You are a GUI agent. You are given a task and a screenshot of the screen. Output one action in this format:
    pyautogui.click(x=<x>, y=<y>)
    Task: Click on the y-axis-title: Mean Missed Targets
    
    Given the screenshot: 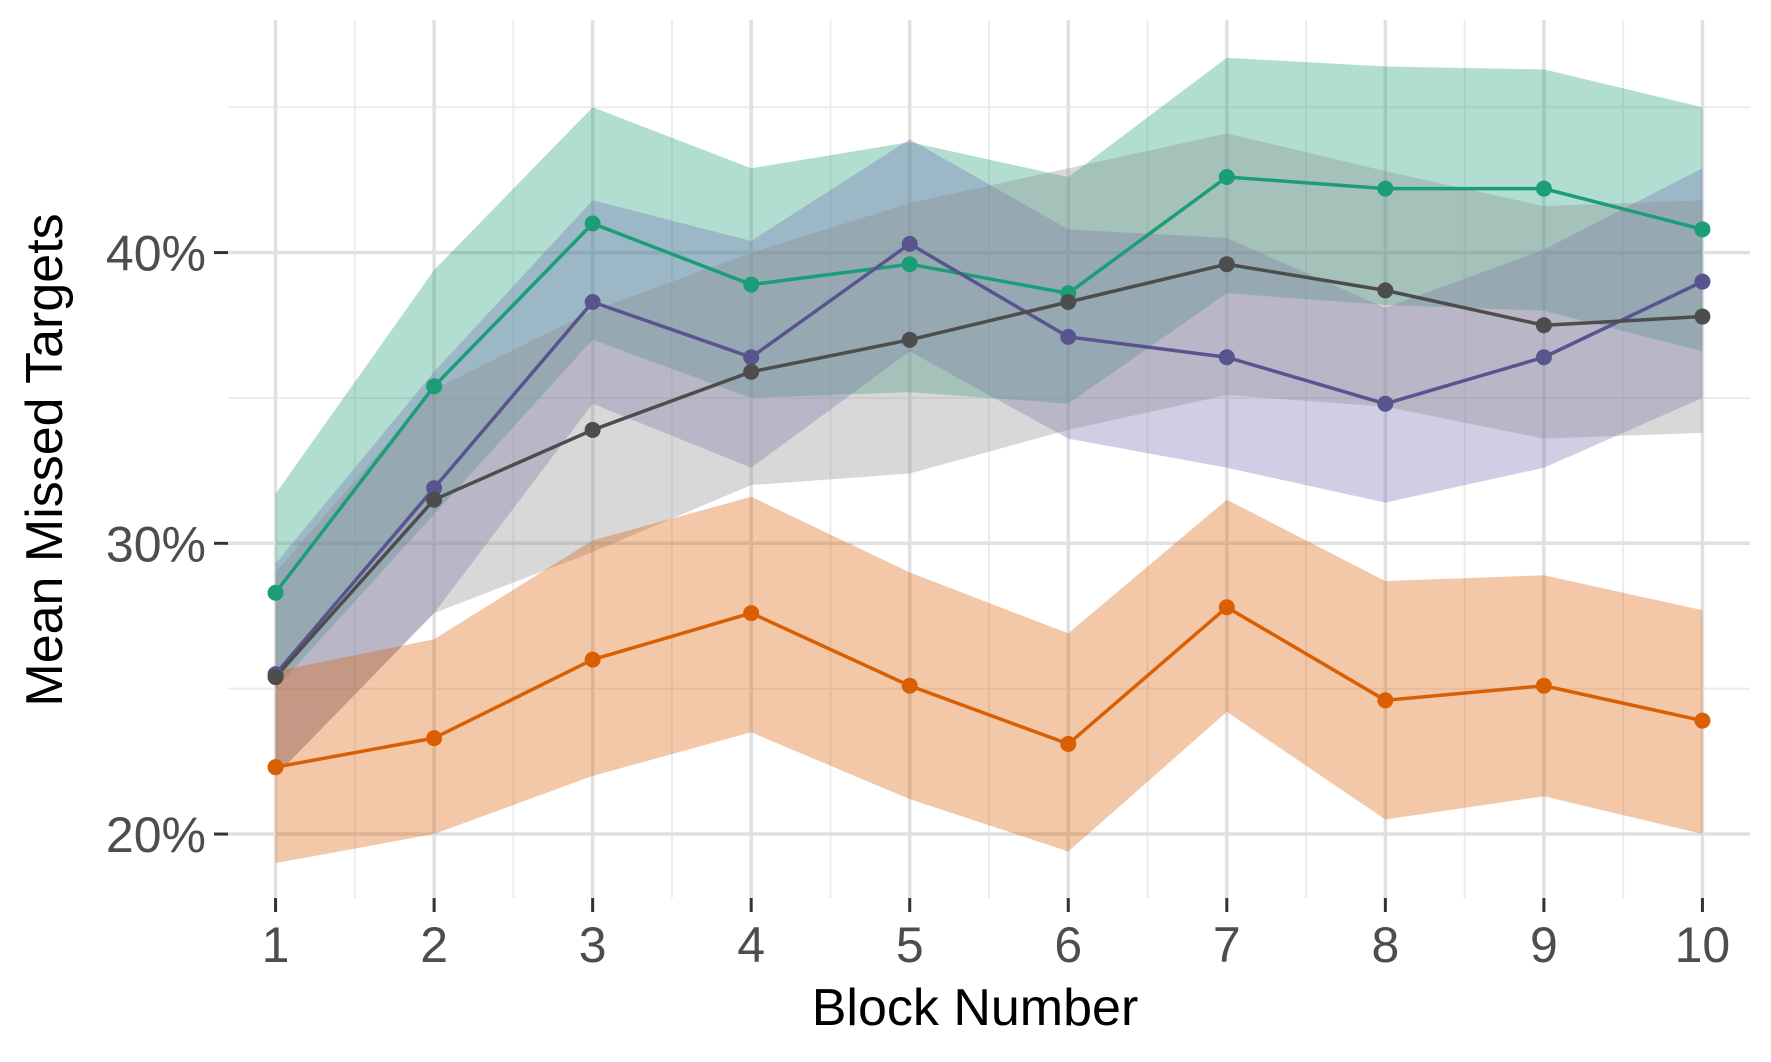 What is the action you would take?
    pyautogui.click(x=45, y=459)
    